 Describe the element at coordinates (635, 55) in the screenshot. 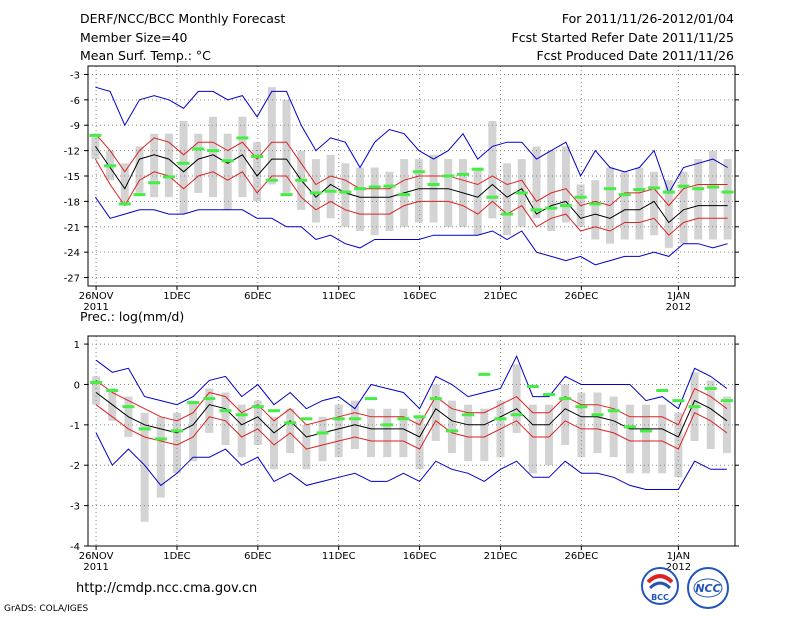

I see `produced-date-label: Fcst Produced Date 2011/11/26` at that location.